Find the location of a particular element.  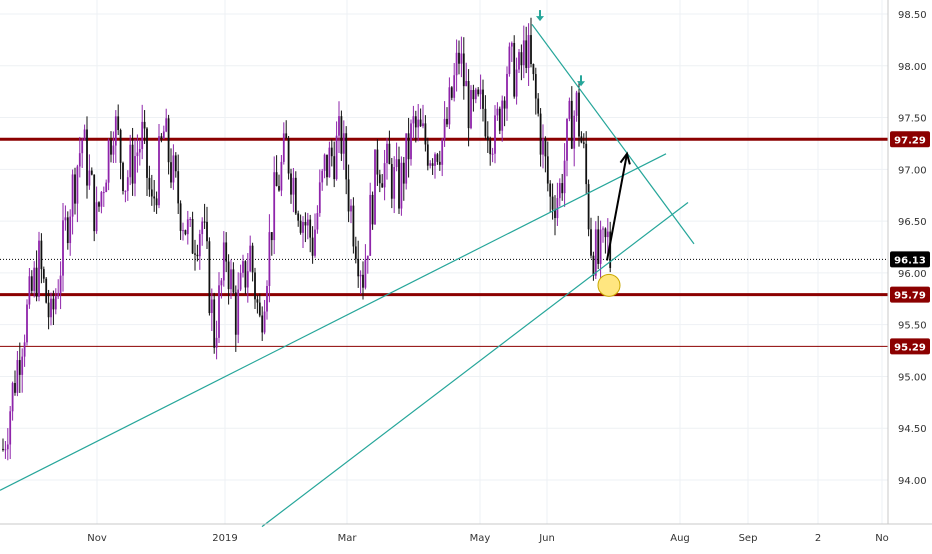

time-axis: Nov 2019 Mar May Jun Aug Sep 2 No is located at coordinates (488, 538).